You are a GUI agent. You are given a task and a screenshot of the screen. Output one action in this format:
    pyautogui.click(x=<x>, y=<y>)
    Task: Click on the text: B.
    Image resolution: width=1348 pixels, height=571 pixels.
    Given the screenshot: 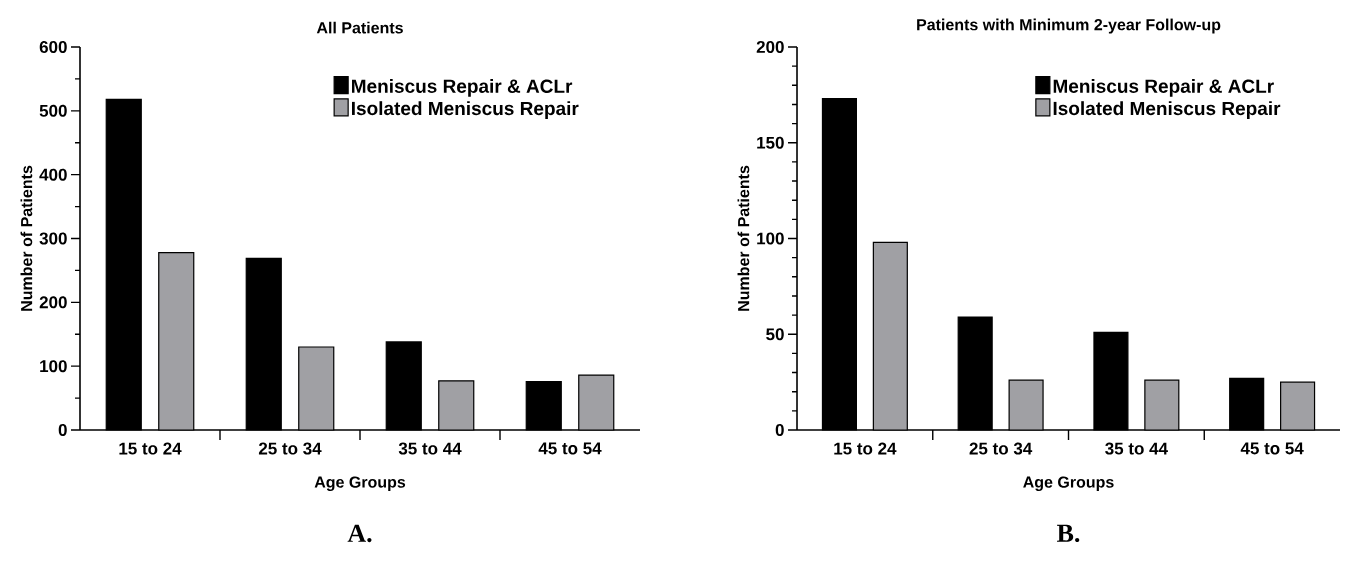 What is the action you would take?
    pyautogui.click(x=1068, y=533)
    